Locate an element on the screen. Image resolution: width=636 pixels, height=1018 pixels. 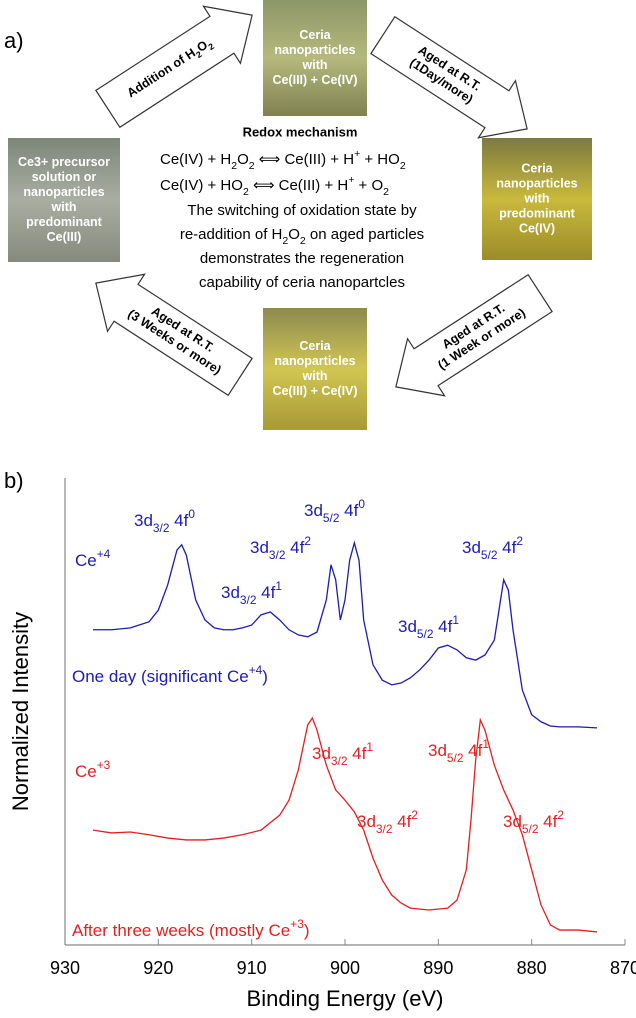
vial-label: solution or is located at coordinates (64, 177).